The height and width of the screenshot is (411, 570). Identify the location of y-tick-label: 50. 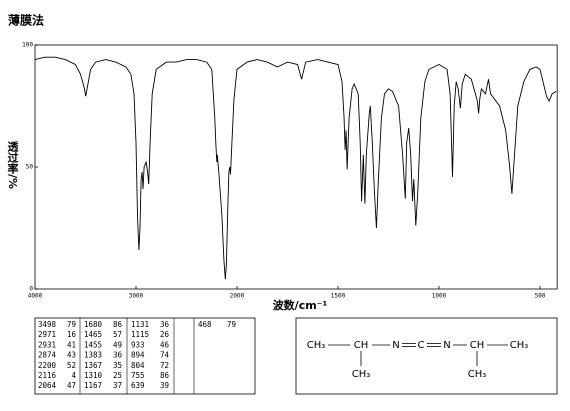
(30, 167).